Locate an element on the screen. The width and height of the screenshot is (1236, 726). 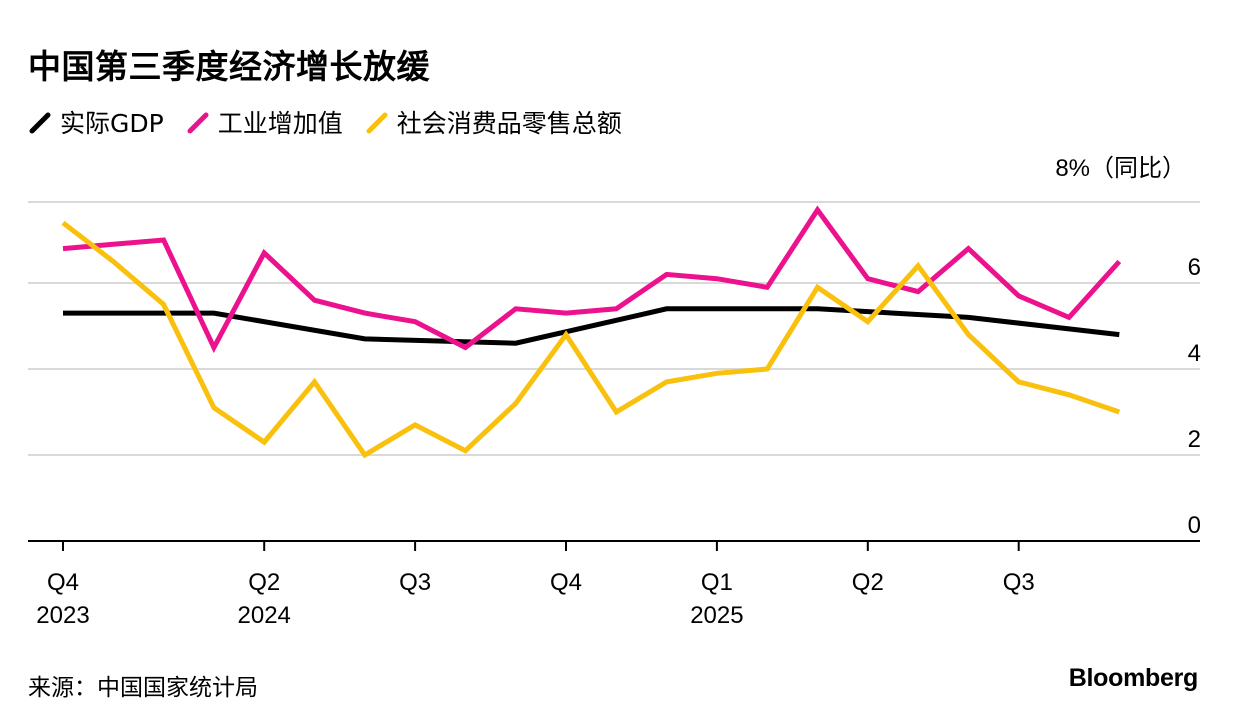
legend-swatch-retail-icon is located at coordinates (377, 123).